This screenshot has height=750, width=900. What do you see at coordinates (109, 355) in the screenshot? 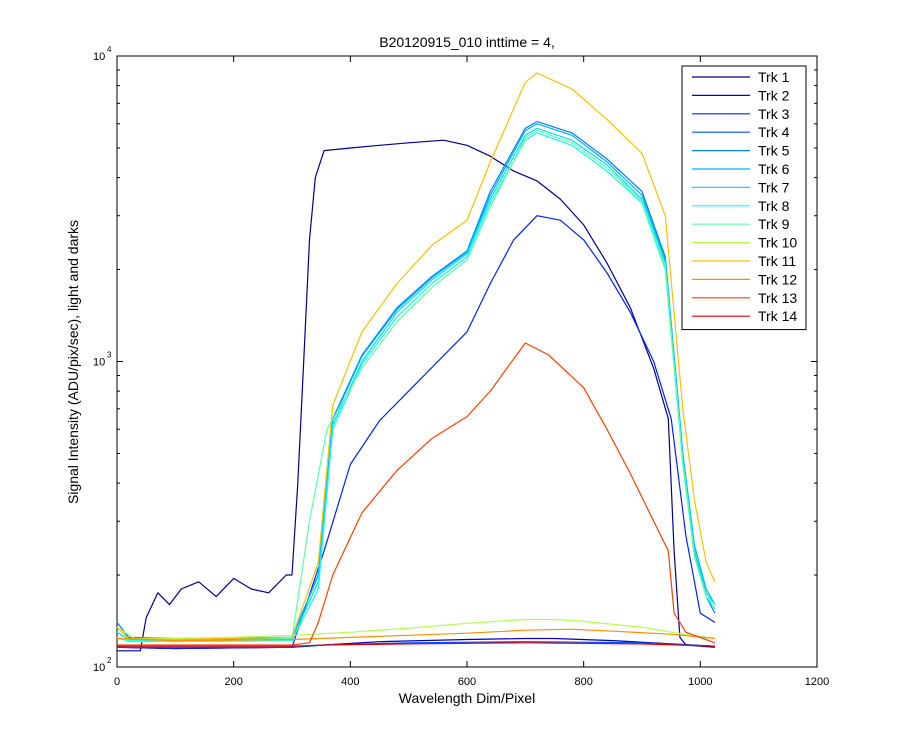
I see `y-tick-exponent: 3` at bounding box center [109, 355].